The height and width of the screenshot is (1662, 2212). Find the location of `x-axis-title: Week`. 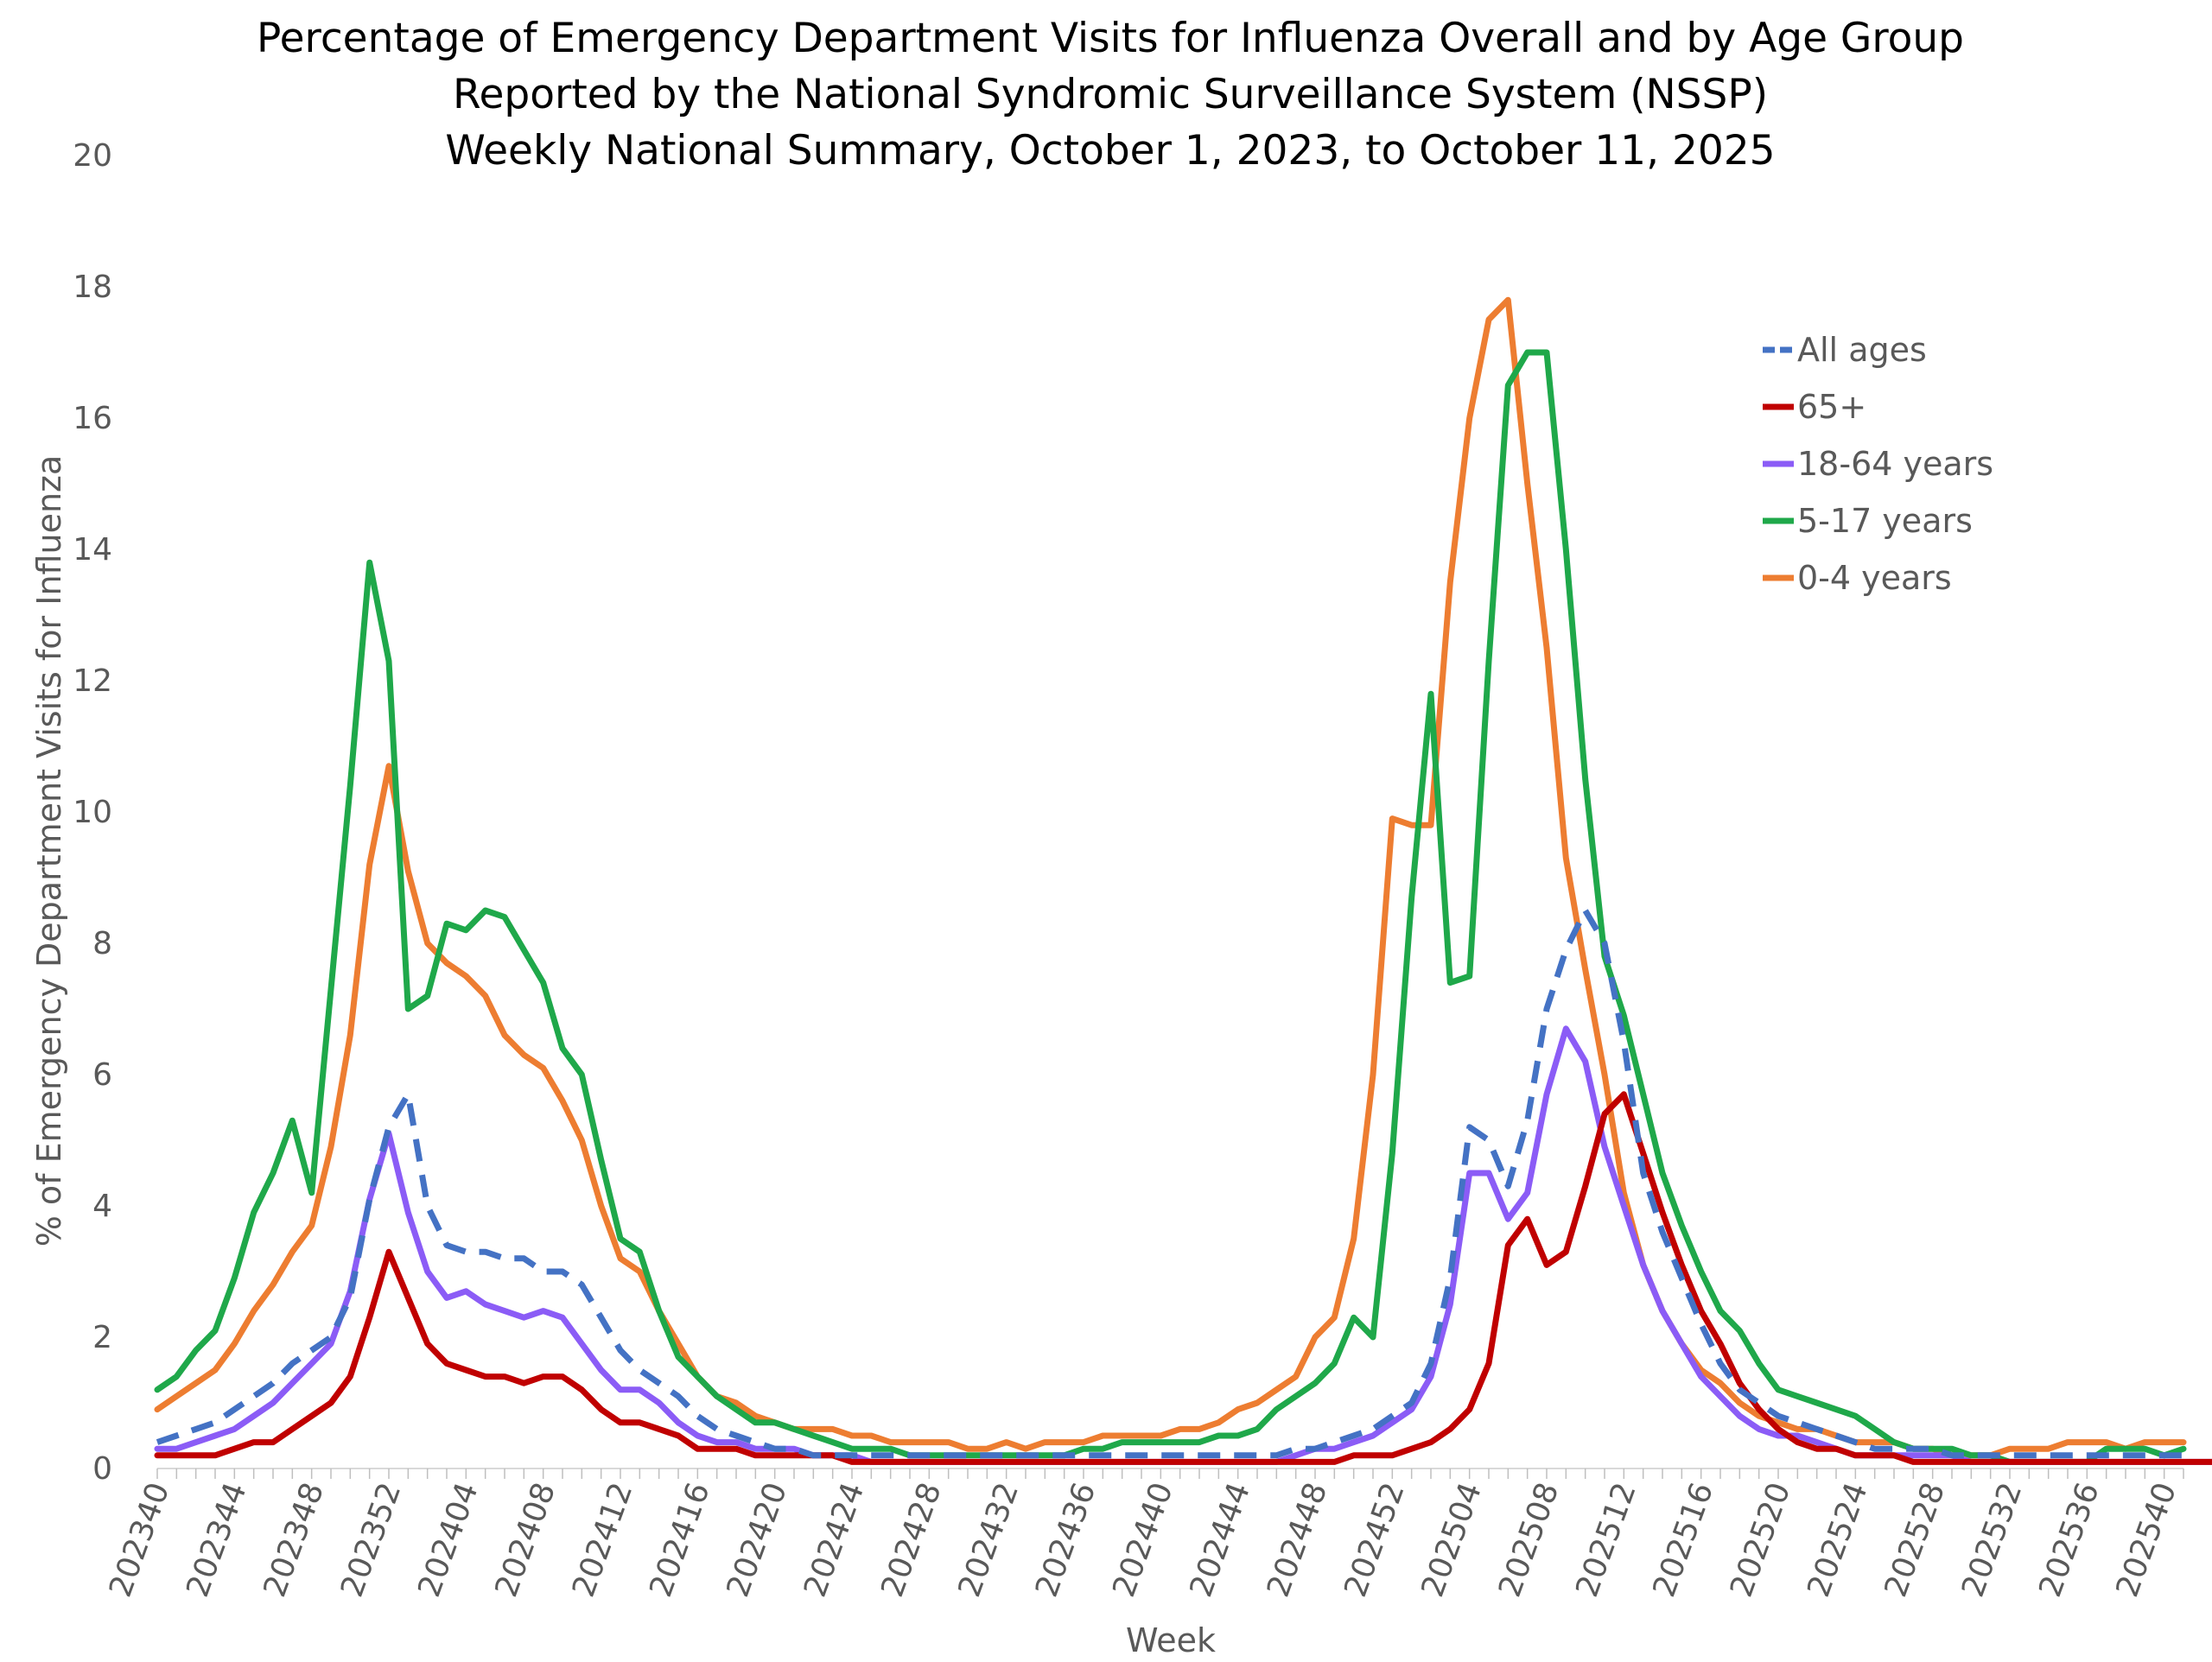

x-axis-title: Week is located at coordinates (1171, 1640).